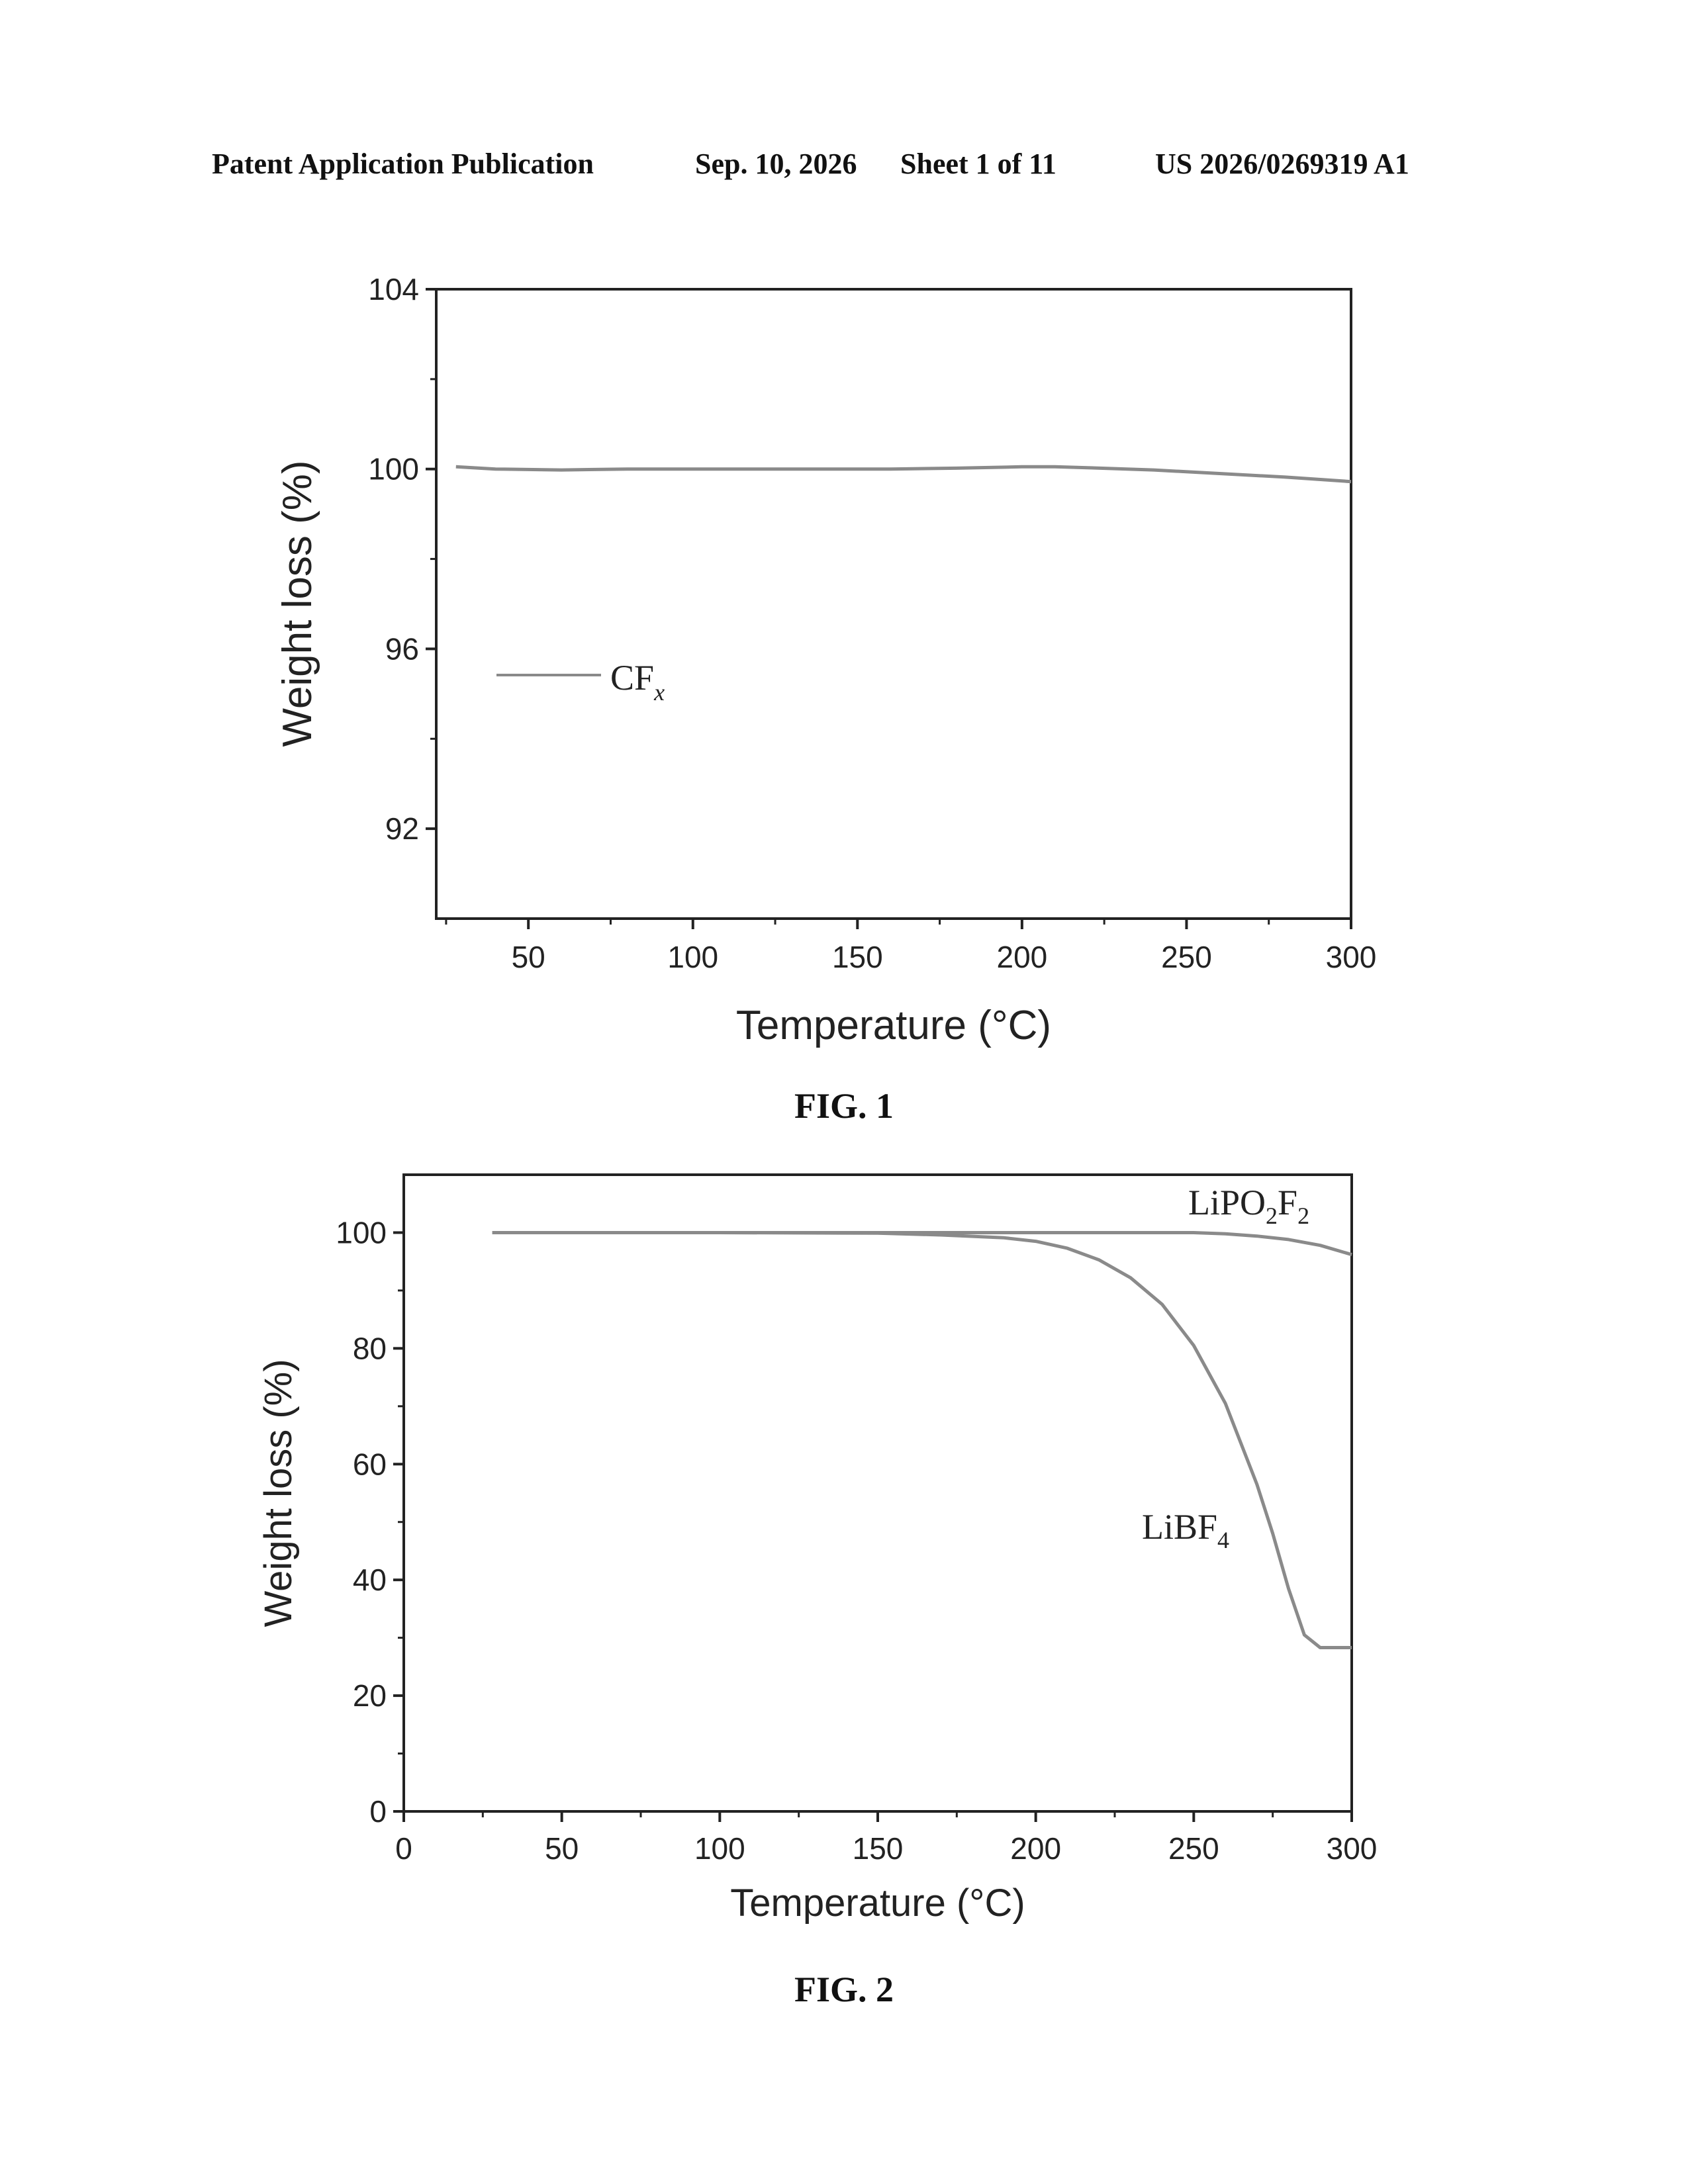  Describe the element at coordinates (1193, 1848) in the screenshot. I see `fig2-x-tick-label: 250` at that location.